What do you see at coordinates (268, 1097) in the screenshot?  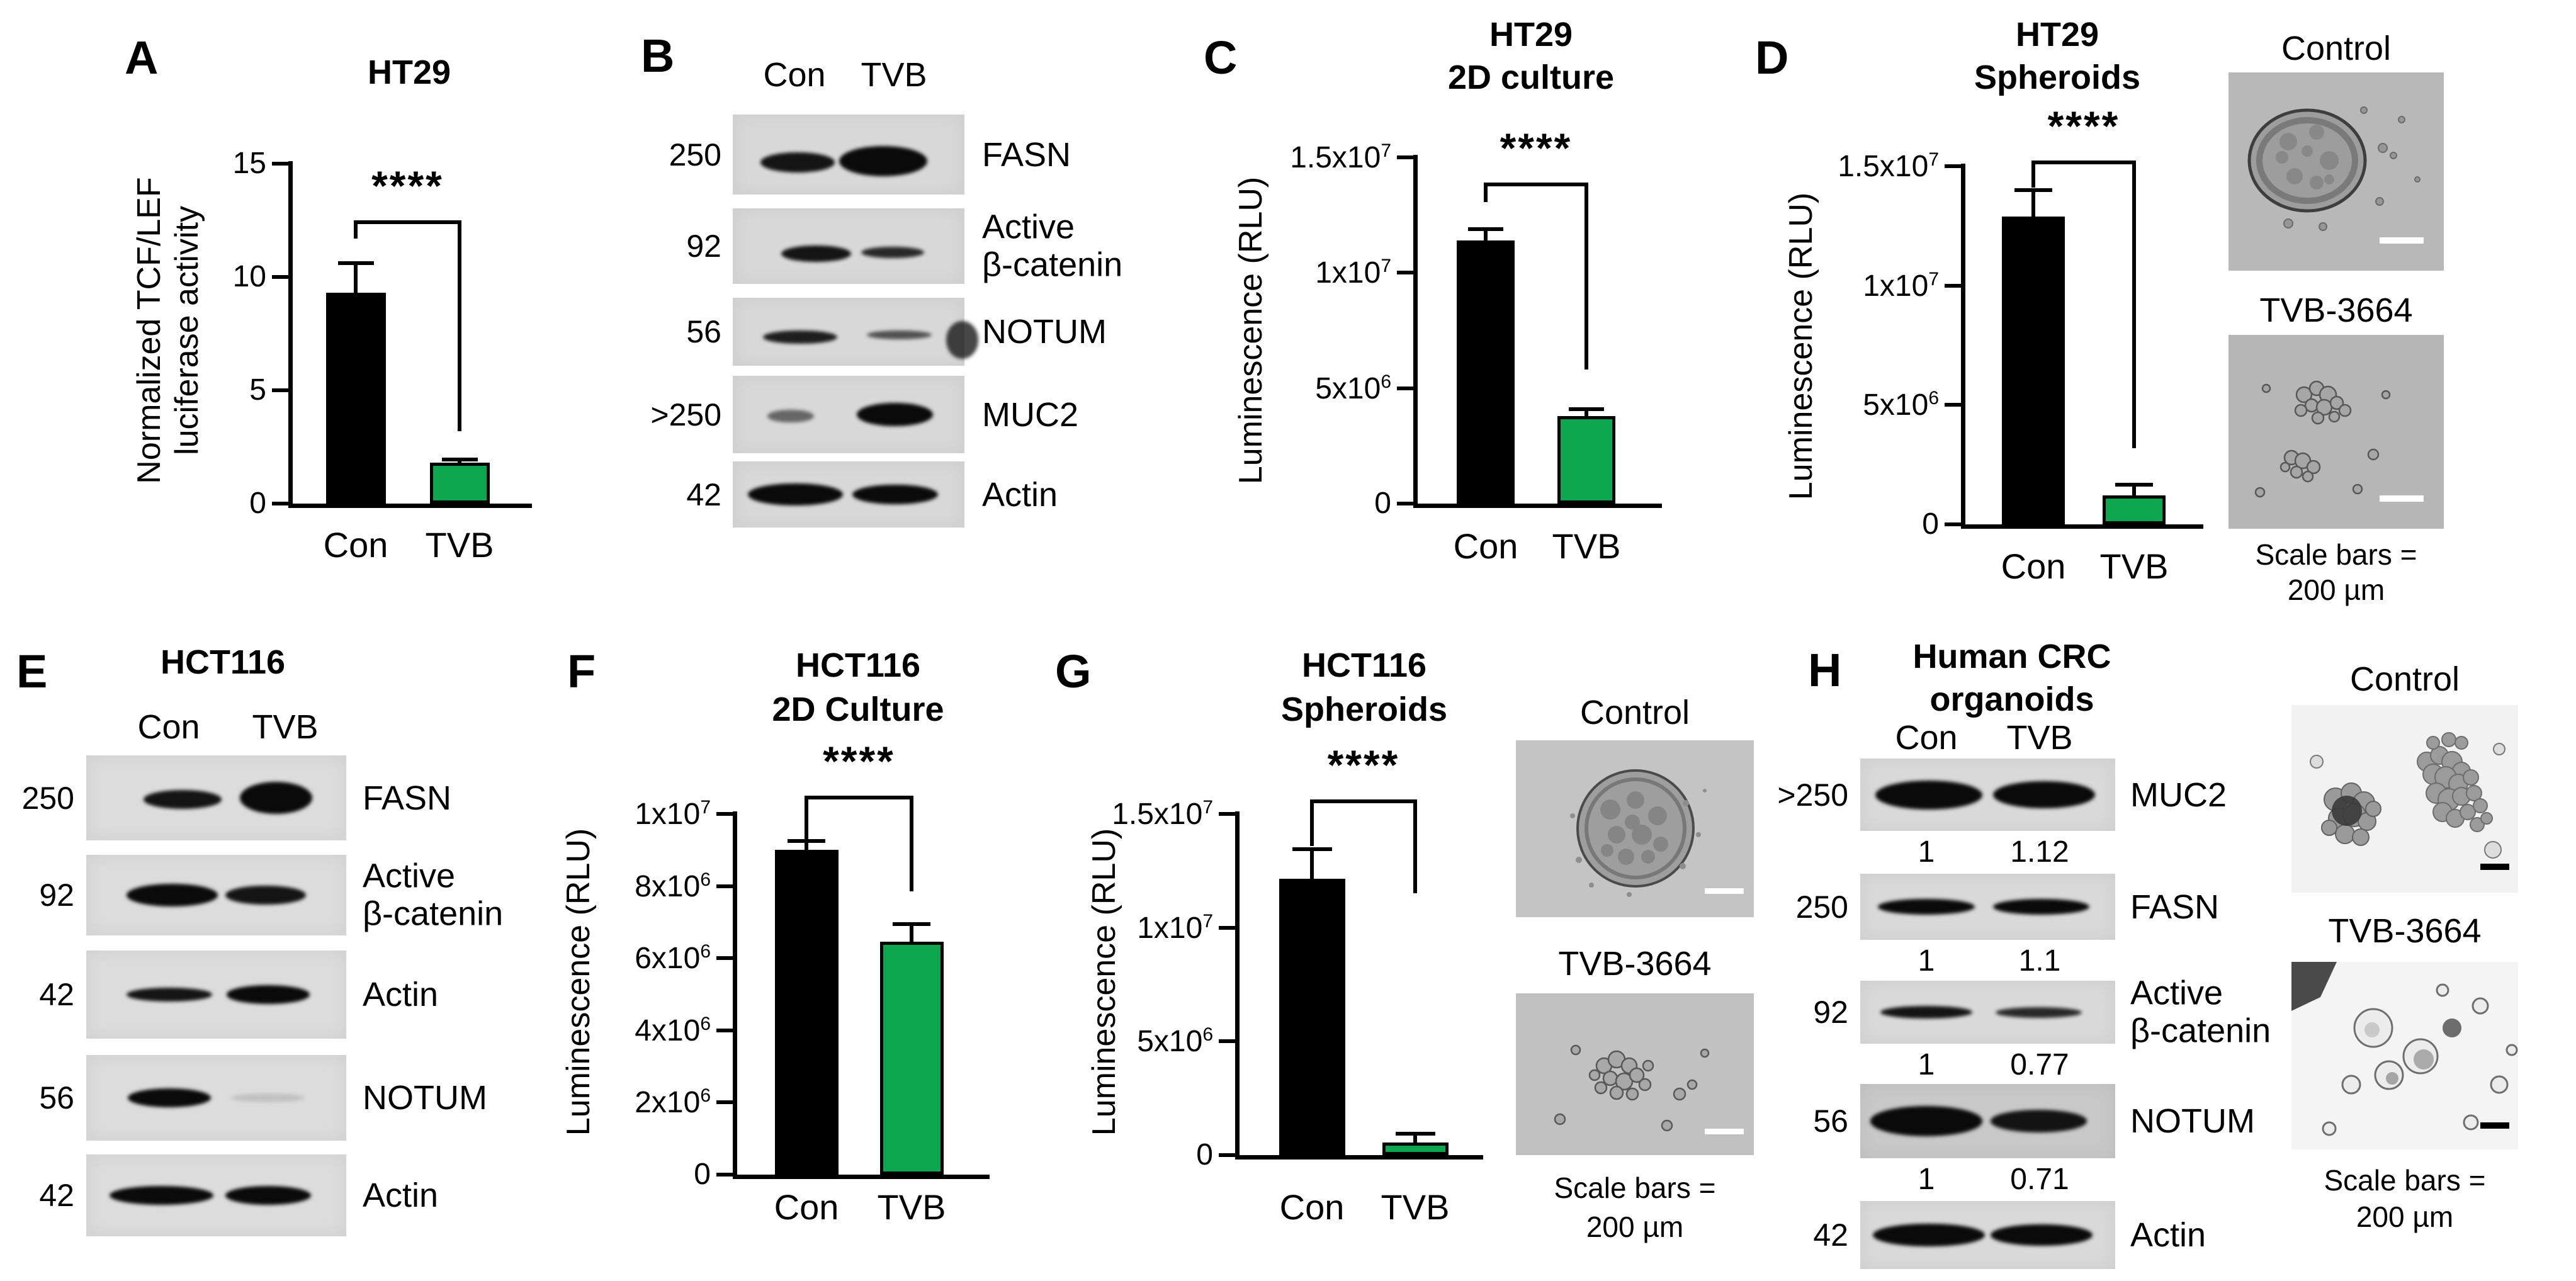 I see `blot-E-row4-band2` at bounding box center [268, 1097].